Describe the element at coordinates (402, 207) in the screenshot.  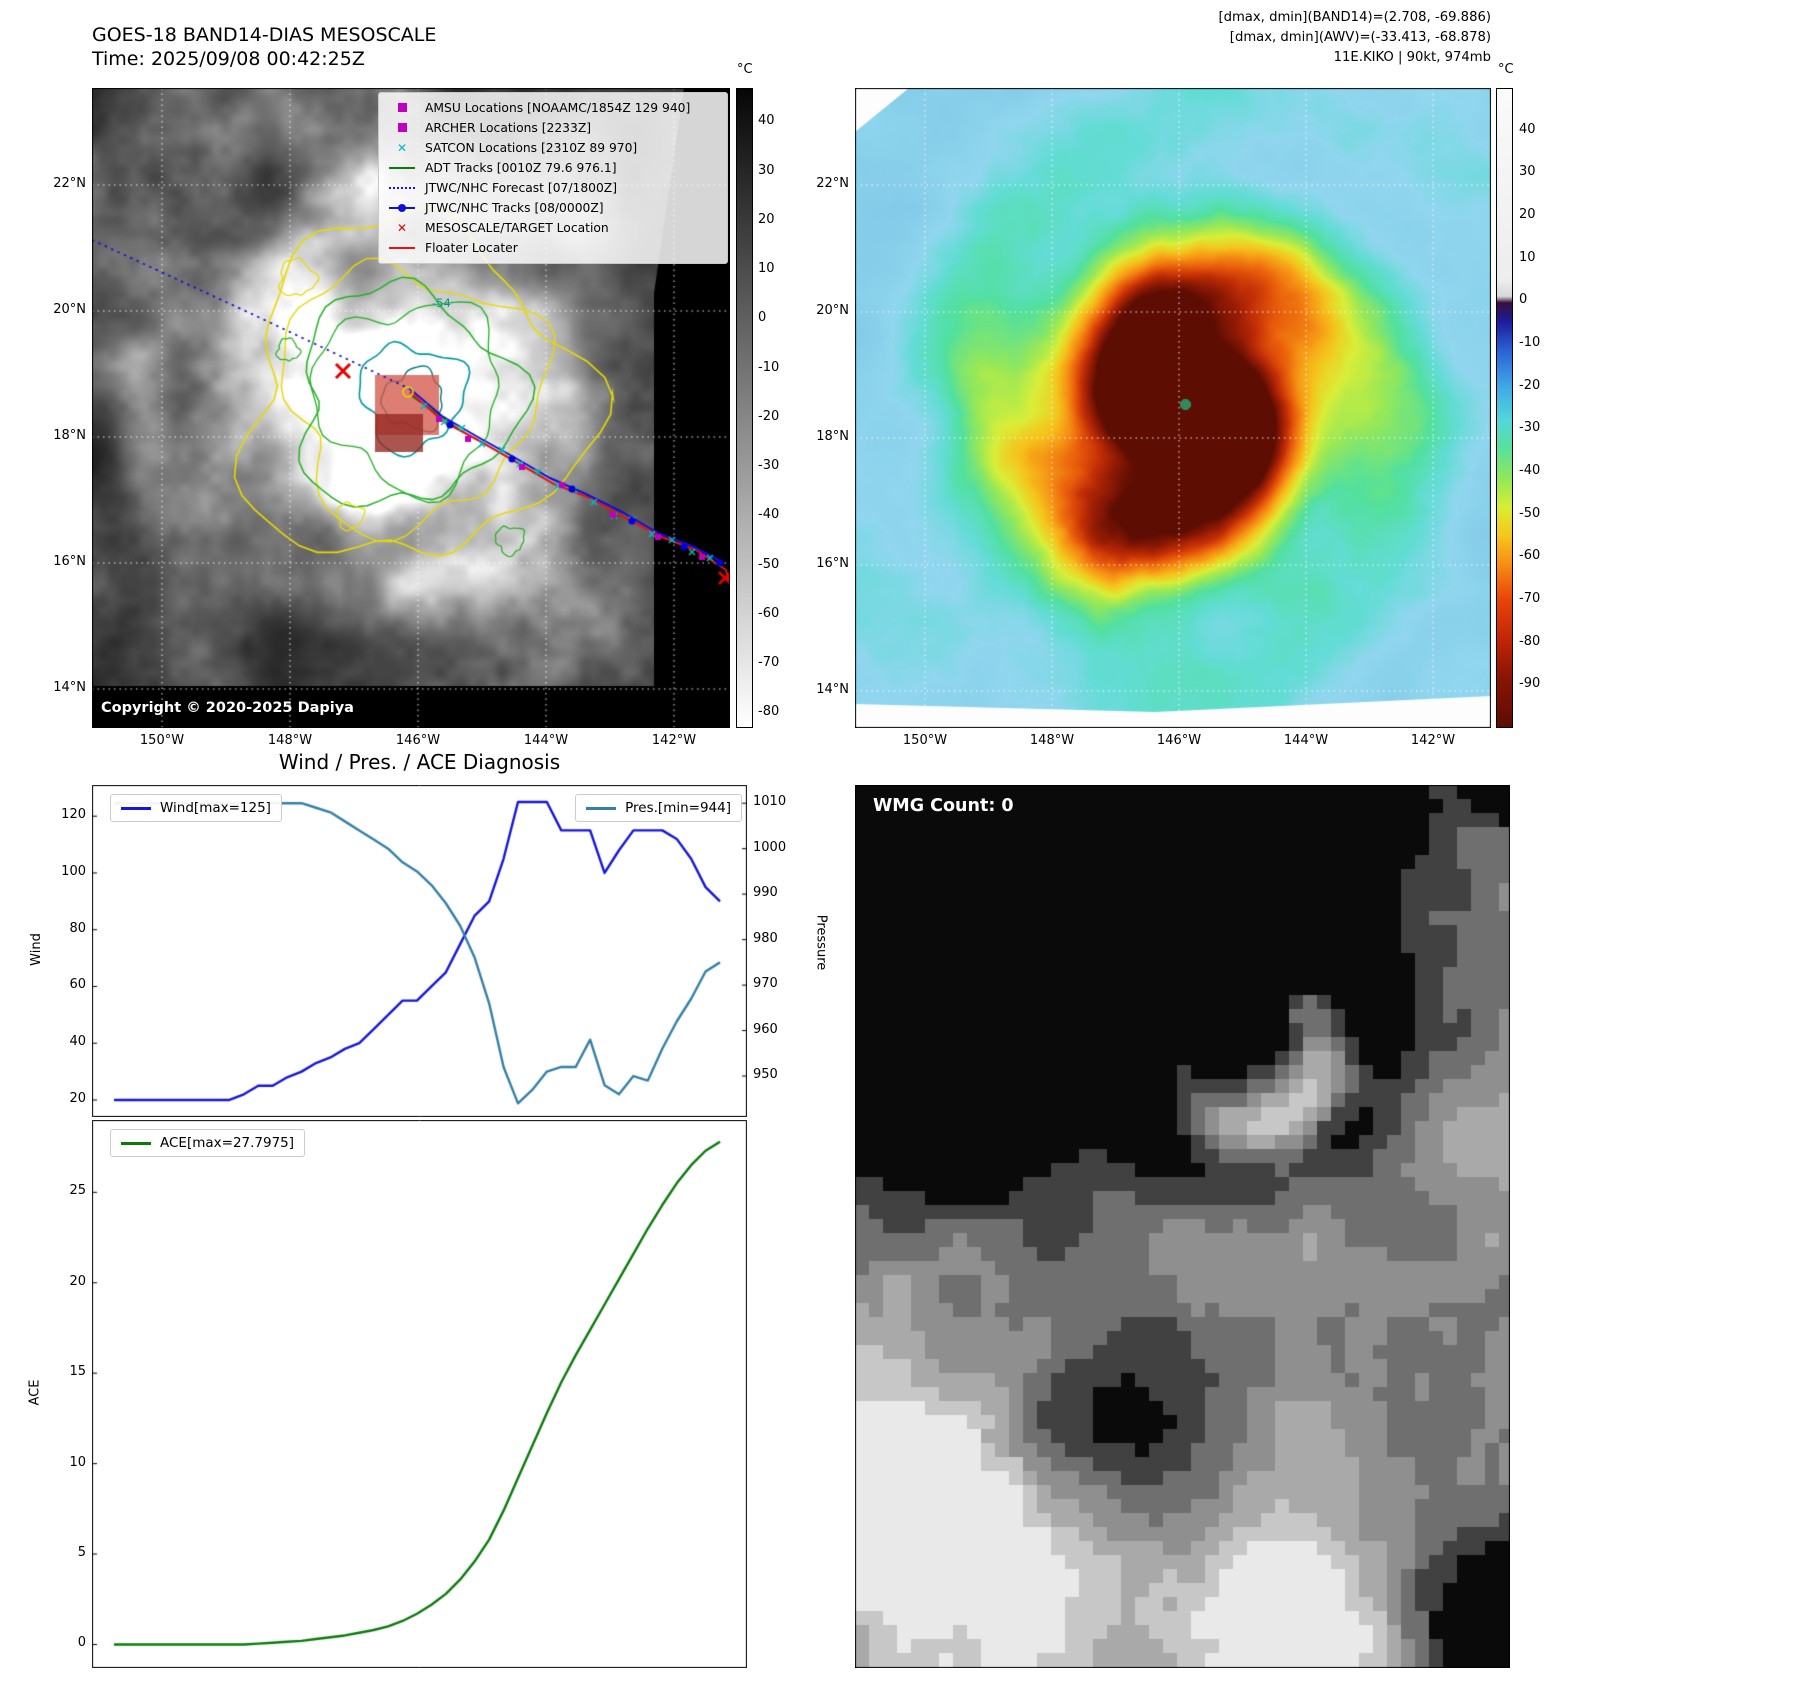
I see `line-dot-marker-icon` at that location.